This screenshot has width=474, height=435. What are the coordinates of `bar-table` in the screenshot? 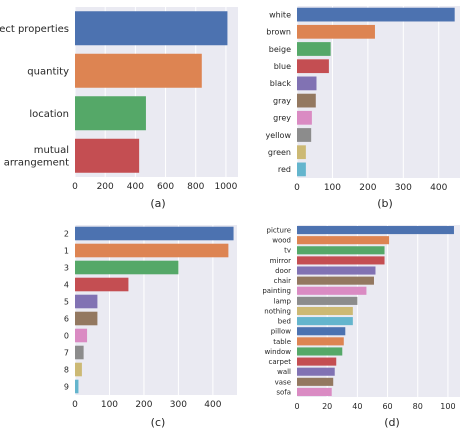 It's located at (320, 341).